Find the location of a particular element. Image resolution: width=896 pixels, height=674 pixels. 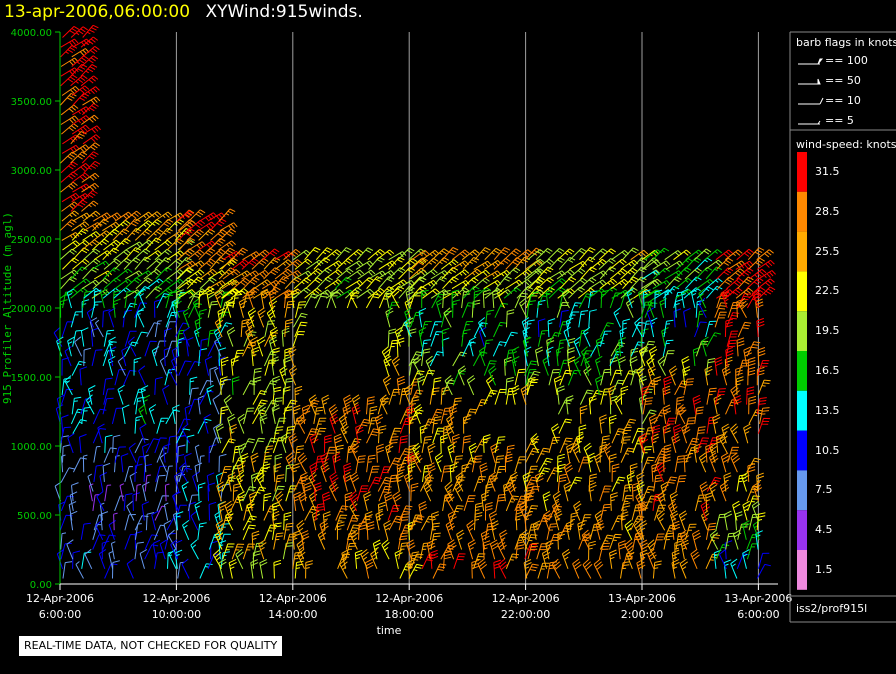

x-tick-label-date: 13-Apr-2006 is located at coordinates (642, 598).